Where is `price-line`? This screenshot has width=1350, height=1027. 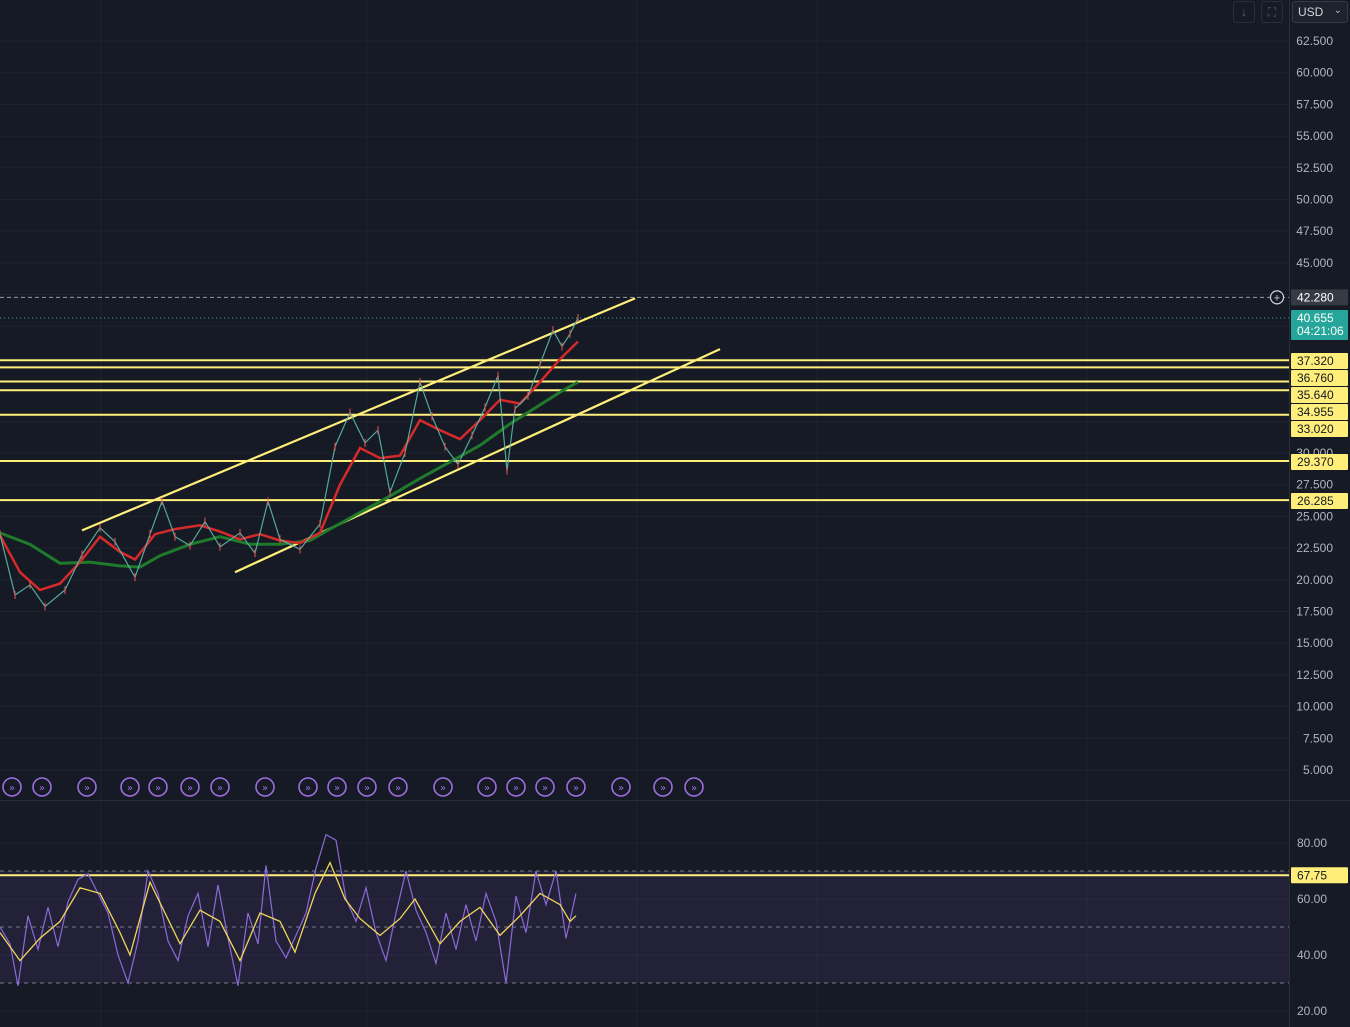 price-line is located at coordinates (289, 462).